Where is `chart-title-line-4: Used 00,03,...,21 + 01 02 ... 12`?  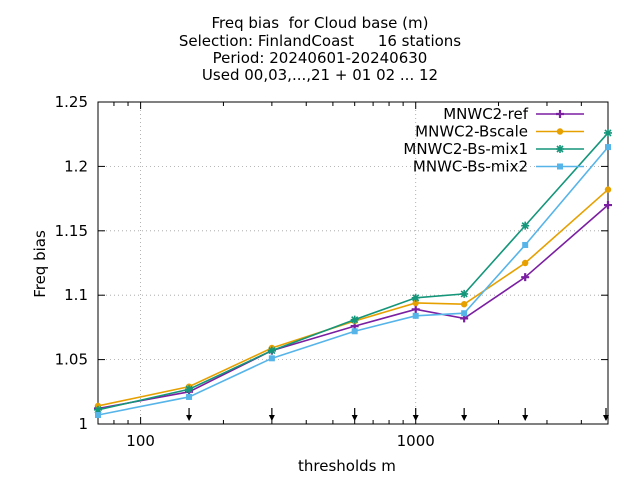
chart-title-line-4: Used 00,03,...,21 + 01 02 ... 12 is located at coordinates (320, 75).